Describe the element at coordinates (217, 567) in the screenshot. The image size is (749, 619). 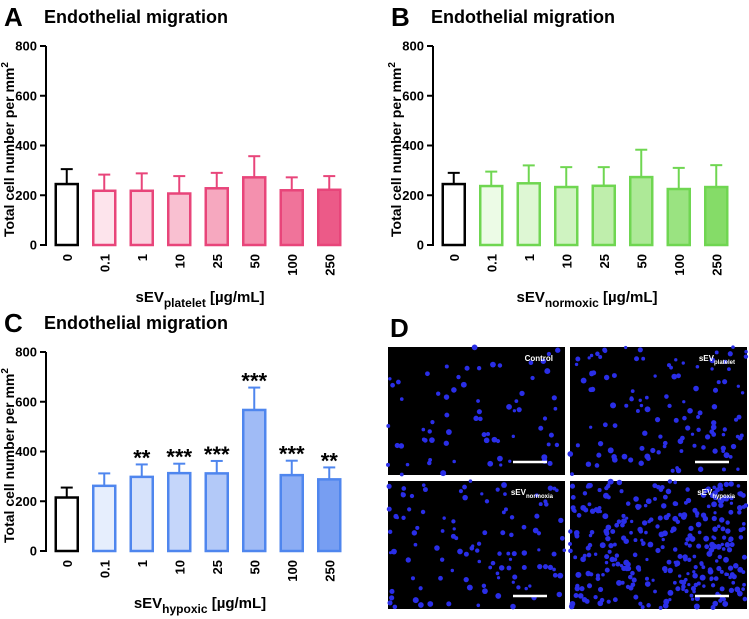
I see `x-tick-label: 25` at that location.